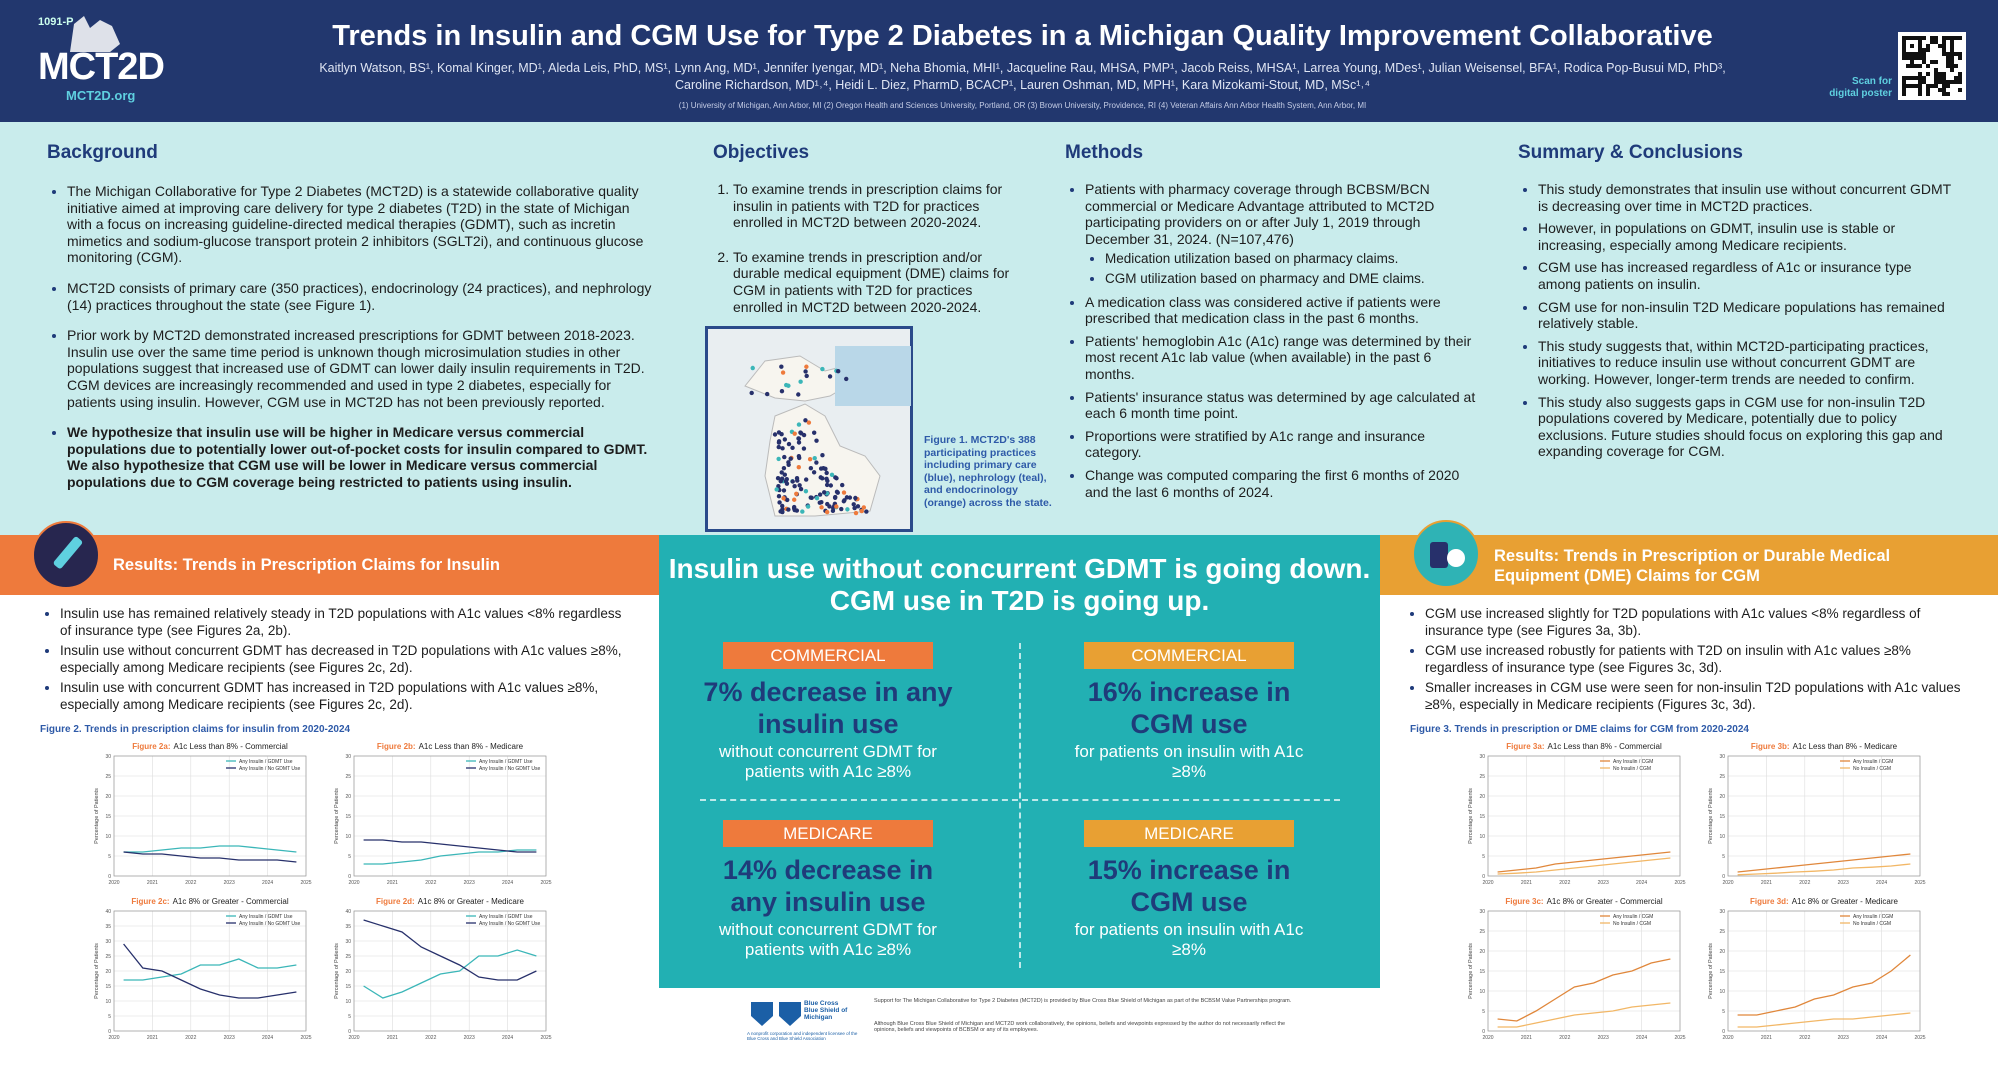  Describe the element at coordinates (102, 152) in the screenshot. I see `section-heading: Background` at that location.